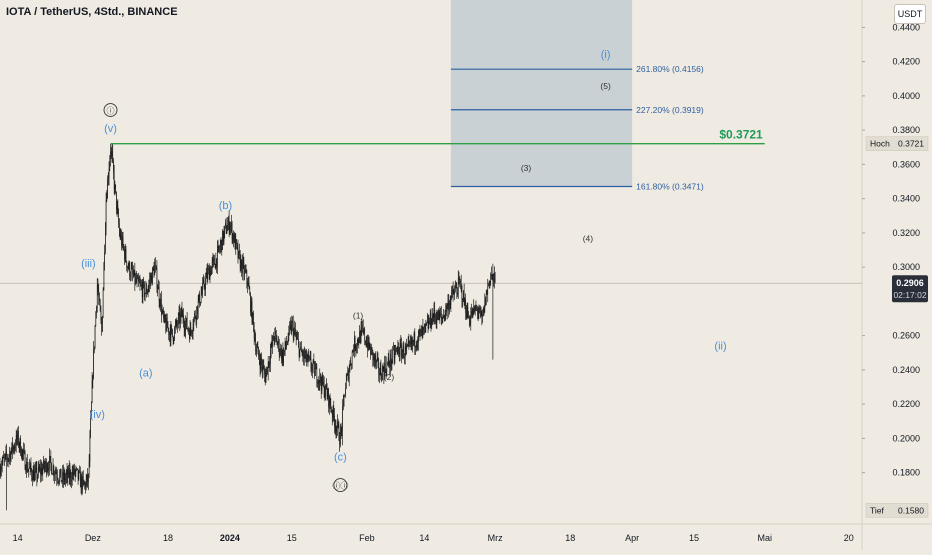 This screenshot has height=555, width=932. Describe the element at coordinates (367, 538) in the screenshot. I see `x-axis-tick-label: Feb` at that location.